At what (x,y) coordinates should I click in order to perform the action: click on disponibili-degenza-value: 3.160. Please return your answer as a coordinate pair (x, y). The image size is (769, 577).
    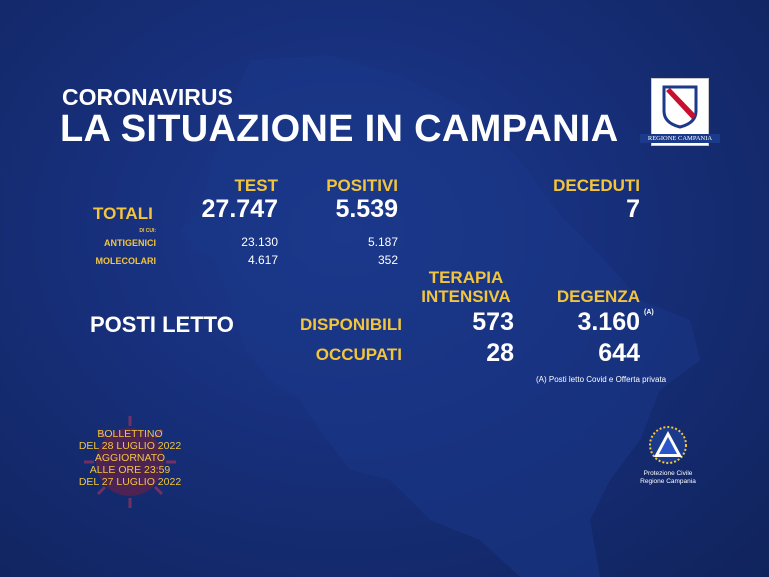
    Looking at the image, I should click on (608, 322).